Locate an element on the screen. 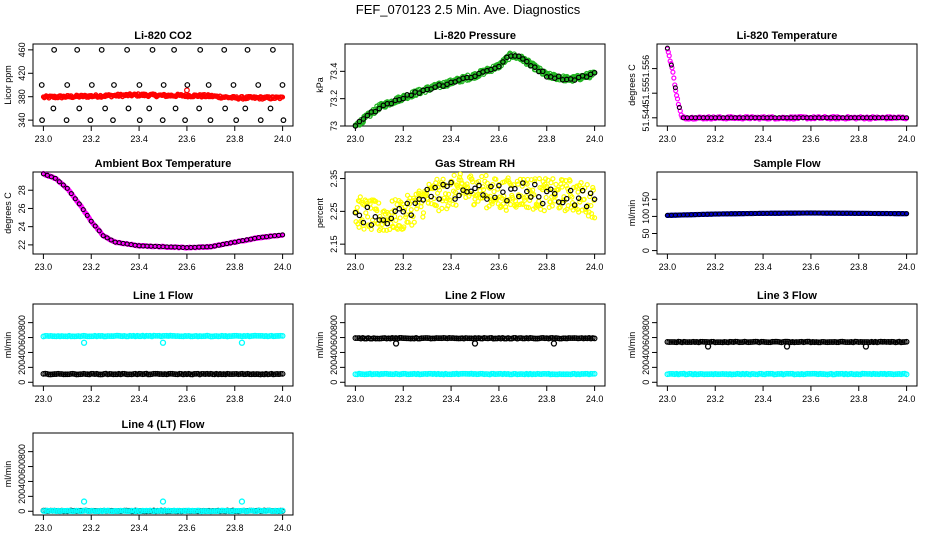 The width and height of the screenshot is (936, 540). x-tick-label: 24.0 is located at coordinates (907, 399).